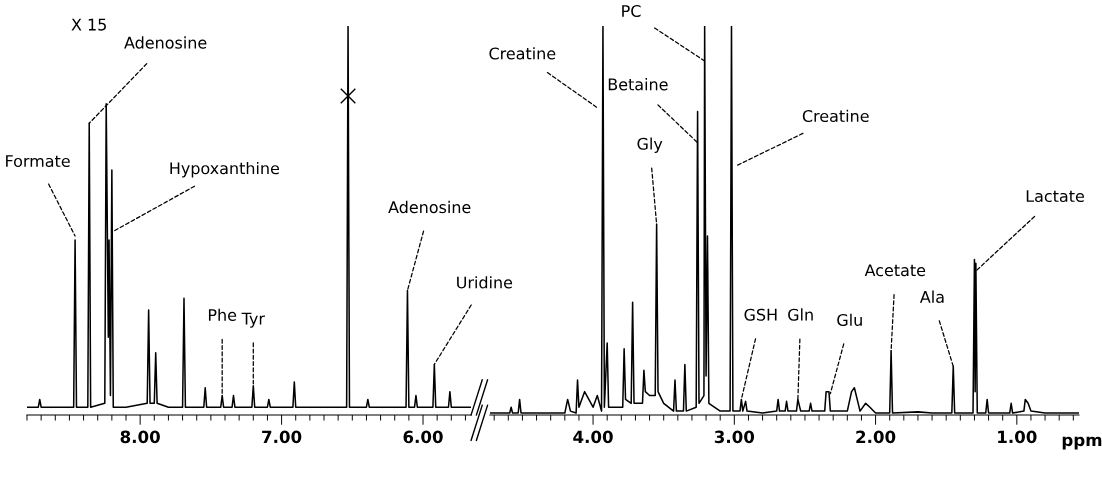 Image resolution: width=1102 pixels, height=477 pixels. I want to click on annotation: Gly, so click(650, 145).